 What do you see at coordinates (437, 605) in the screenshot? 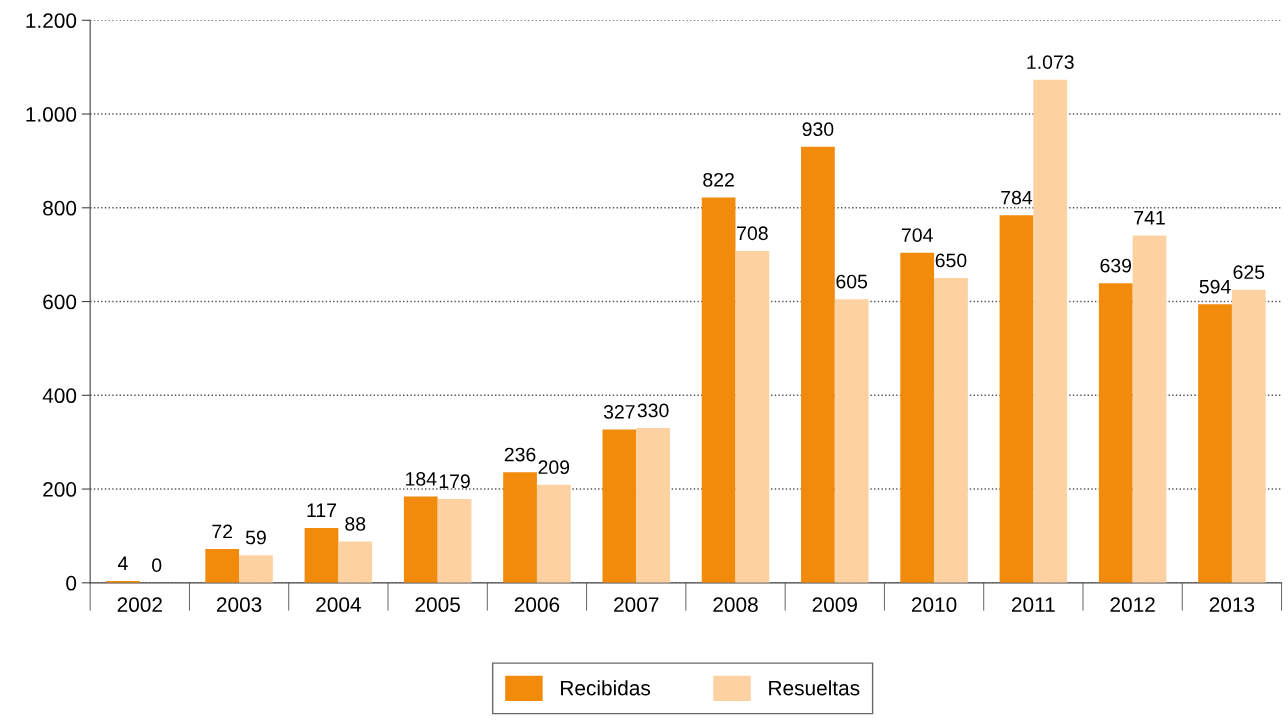
I see `x-tick-label: 2005` at bounding box center [437, 605].